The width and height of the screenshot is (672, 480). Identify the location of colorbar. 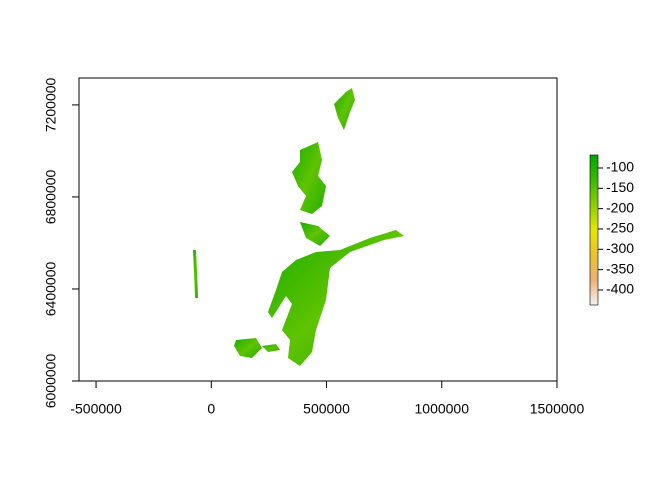
(594, 230).